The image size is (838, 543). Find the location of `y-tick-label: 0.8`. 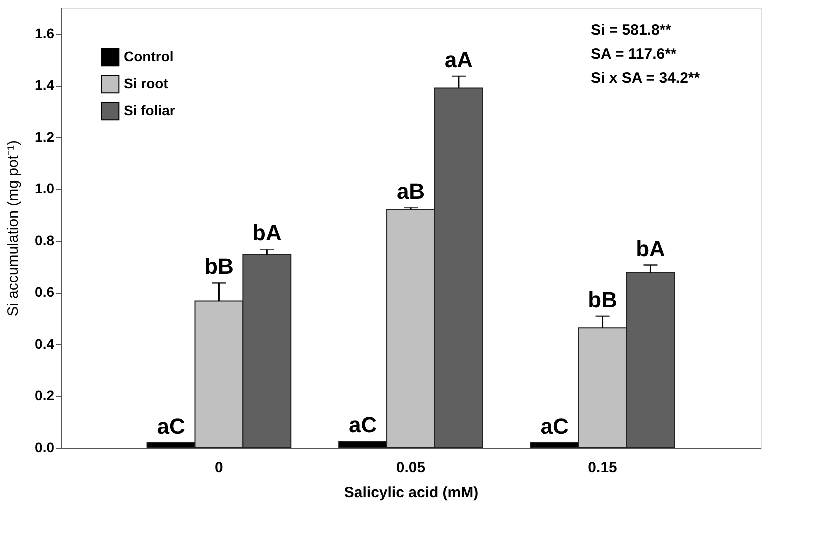

y-tick-label: 0.8 is located at coordinates (45, 240).